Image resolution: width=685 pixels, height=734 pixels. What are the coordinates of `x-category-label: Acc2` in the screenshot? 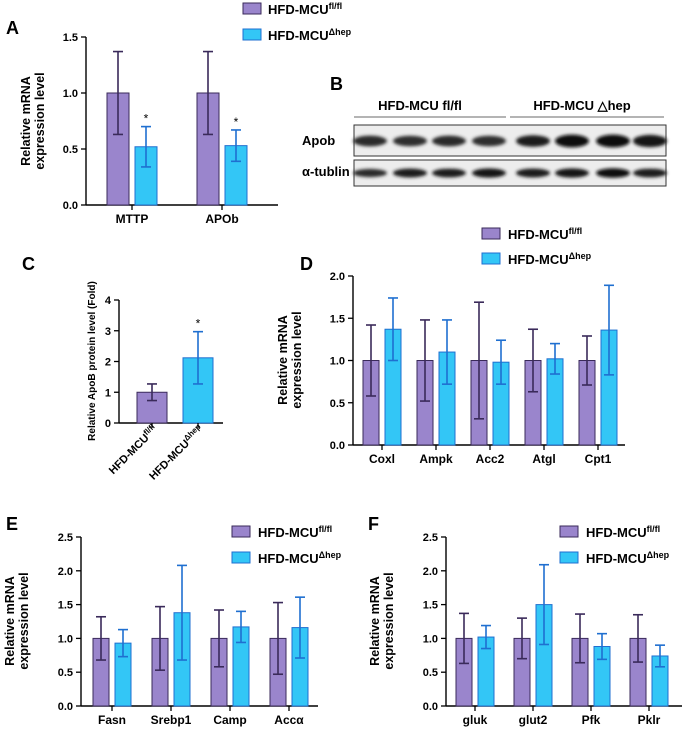 It's located at (490, 459).